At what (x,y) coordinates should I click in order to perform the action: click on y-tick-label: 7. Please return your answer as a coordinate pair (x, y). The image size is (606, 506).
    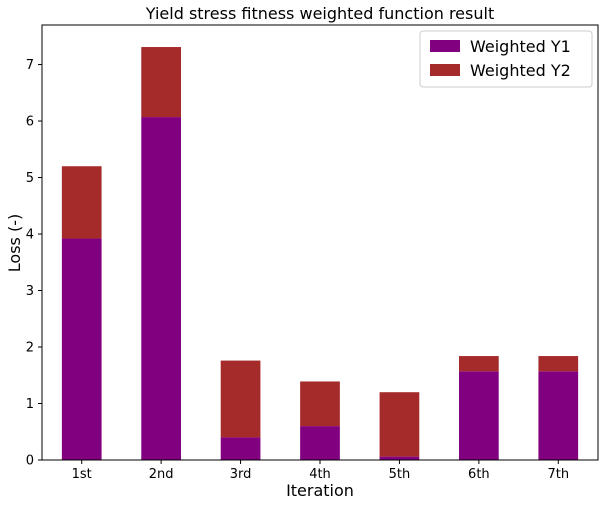
    Looking at the image, I should click on (30, 65).